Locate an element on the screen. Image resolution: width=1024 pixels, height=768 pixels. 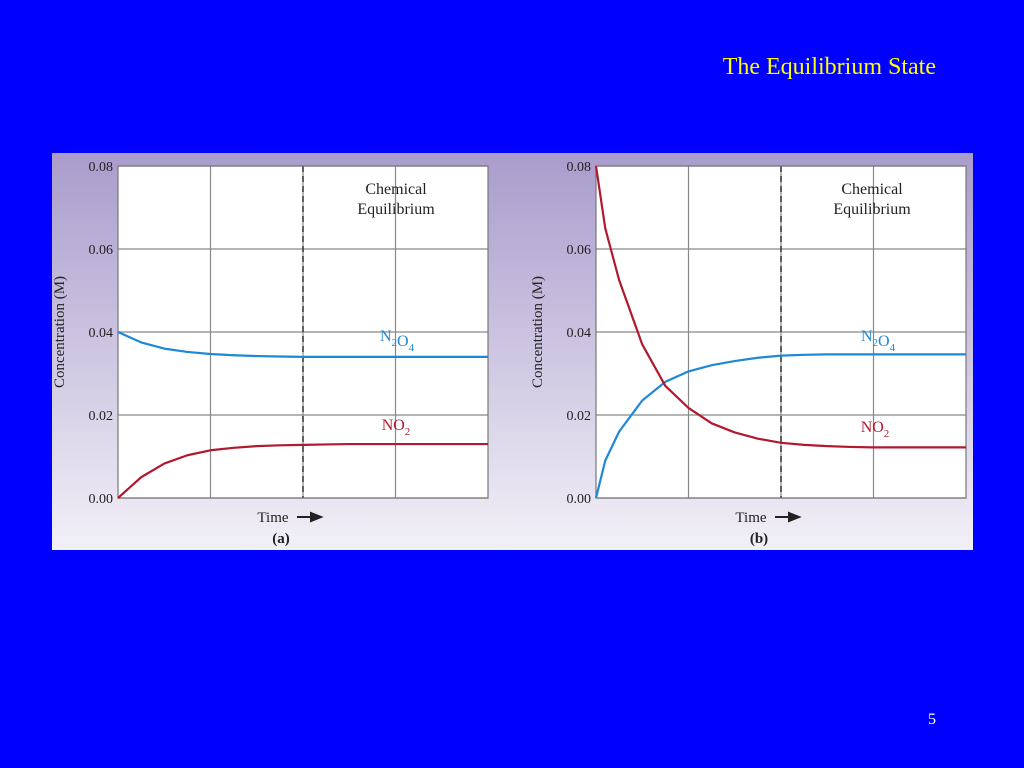
panel-label: (b) is located at coordinates (759, 539).